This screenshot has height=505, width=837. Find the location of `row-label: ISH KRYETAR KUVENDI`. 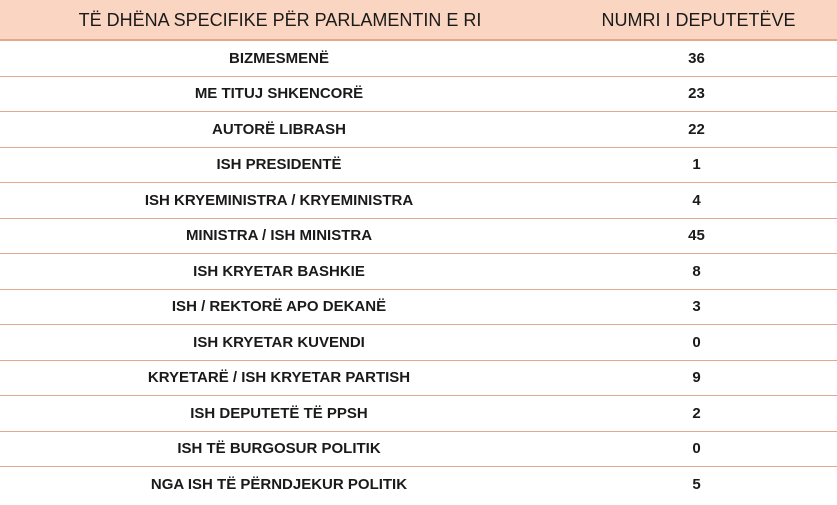

row-label: ISH KRYETAR KUVENDI is located at coordinates (279, 342).